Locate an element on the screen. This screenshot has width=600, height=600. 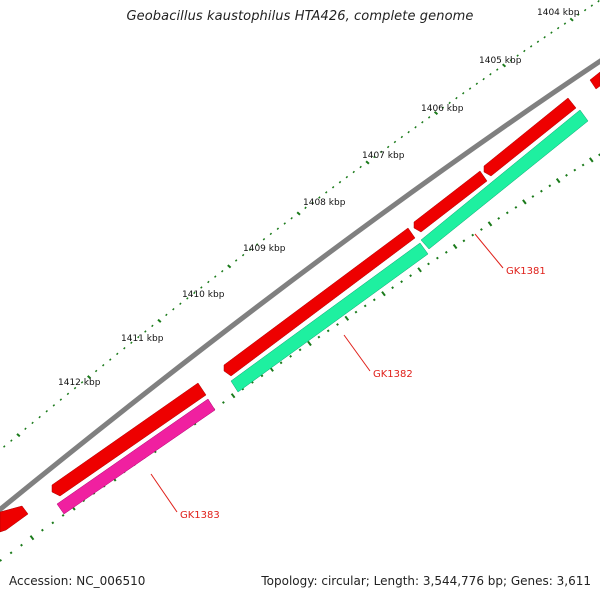
scale-label: 1410 kbp is located at coordinates (203, 295).